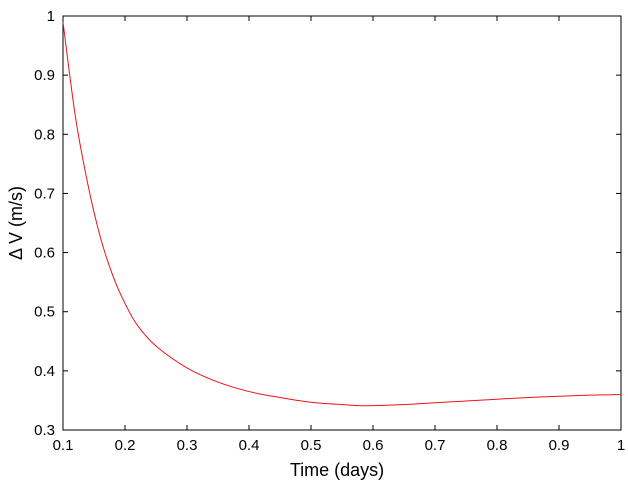 The height and width of the screenshot is (486, 628). I want to click on y-tick-label: 0.6, so click(44, 253).